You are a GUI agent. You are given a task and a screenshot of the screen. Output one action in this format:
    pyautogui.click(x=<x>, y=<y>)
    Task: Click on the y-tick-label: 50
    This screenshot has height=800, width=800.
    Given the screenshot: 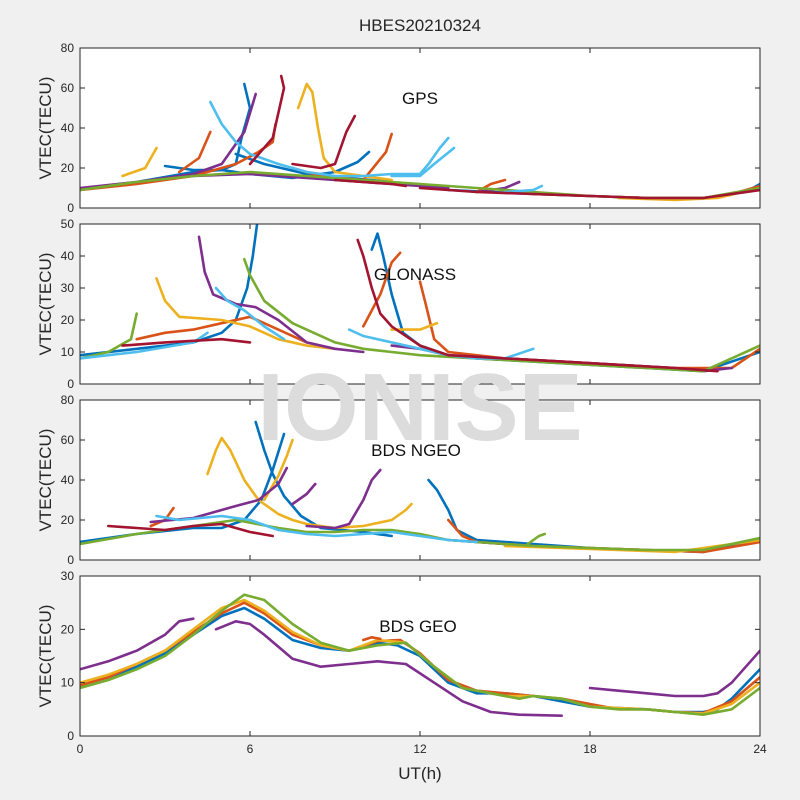 What is the action you would take?
    pyautogui.click(x=68, y=224)
    